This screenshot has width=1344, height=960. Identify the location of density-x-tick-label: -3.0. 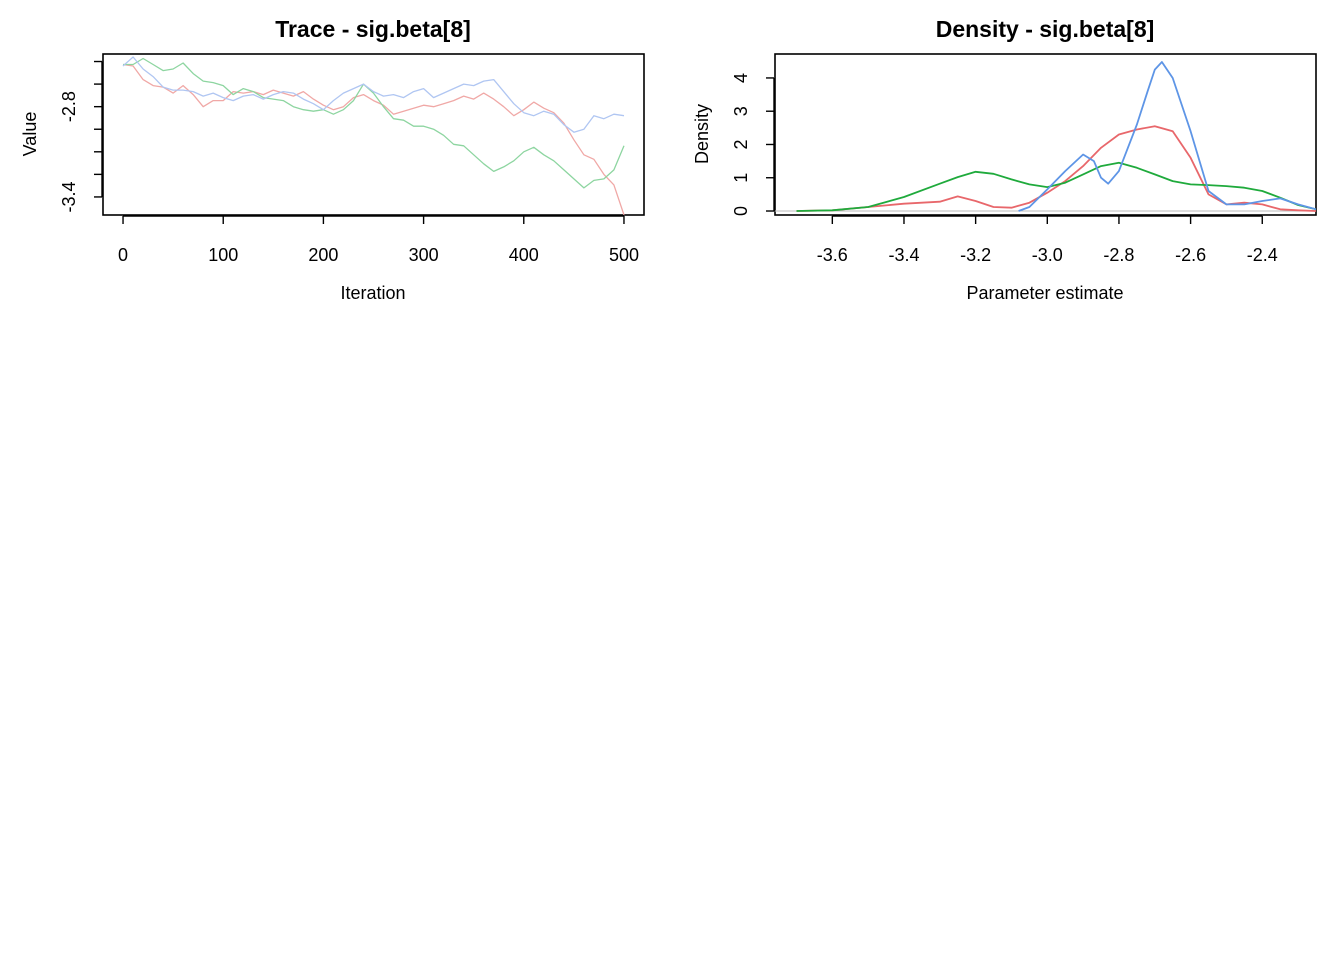
(1047, 255).